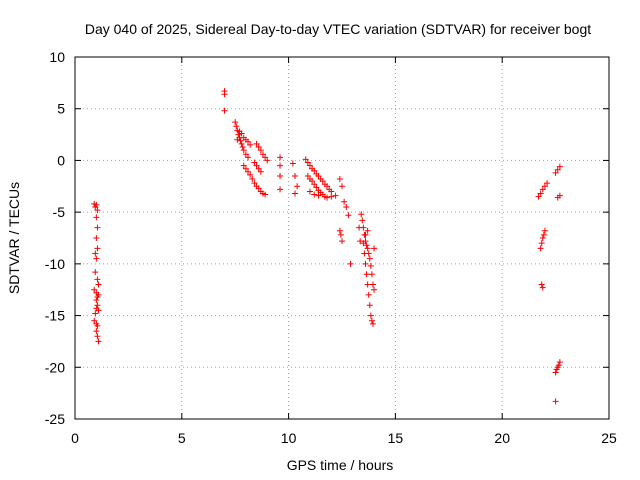 The height and width of the screenshot is (480, 640). What do you see at coordinates (396, 438) in the screenshot?
I see `x-tick-label: 15` at bounding box center [396, 438].